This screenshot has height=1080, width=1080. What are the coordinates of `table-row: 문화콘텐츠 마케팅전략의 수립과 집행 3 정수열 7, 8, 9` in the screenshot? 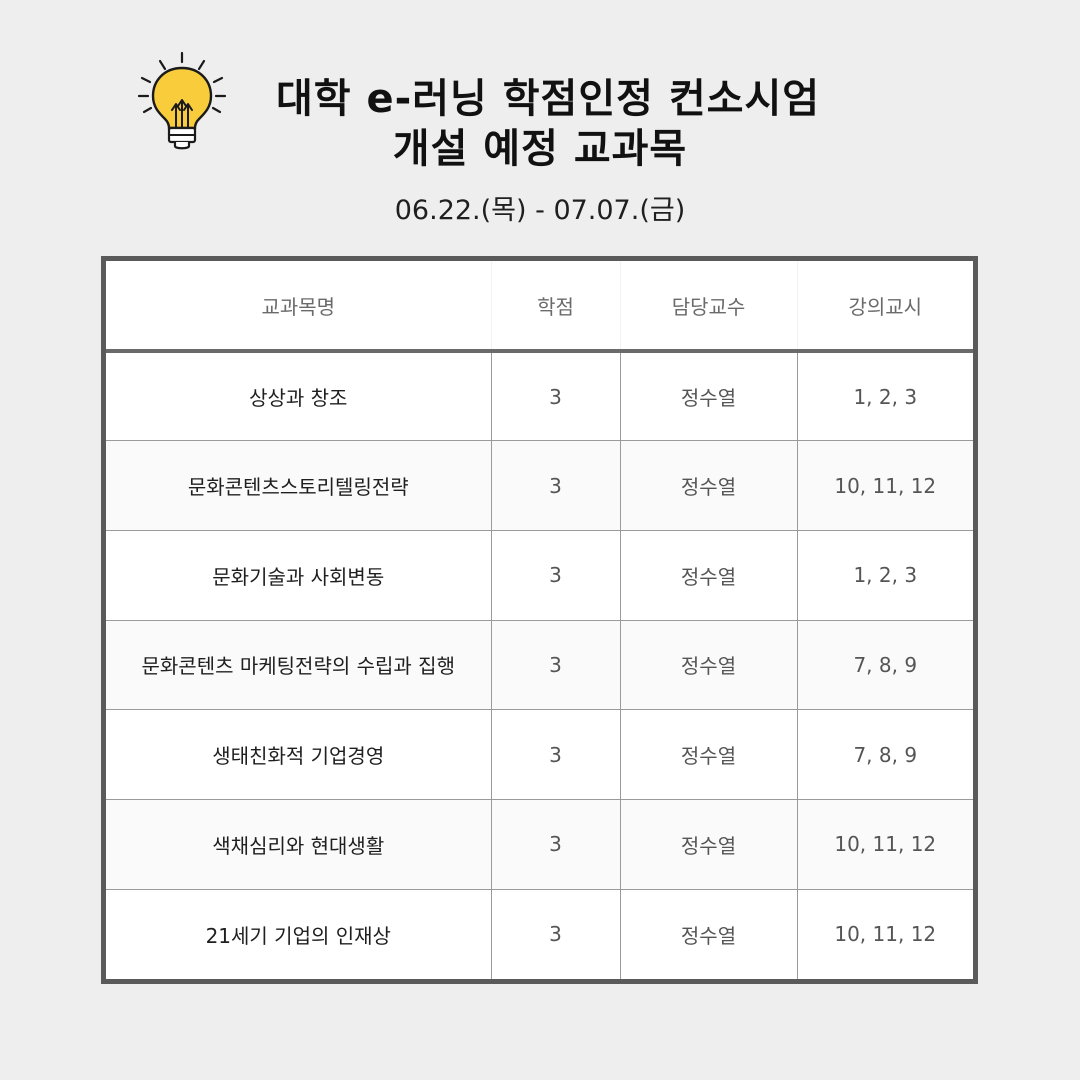 It's located at (539, 664).